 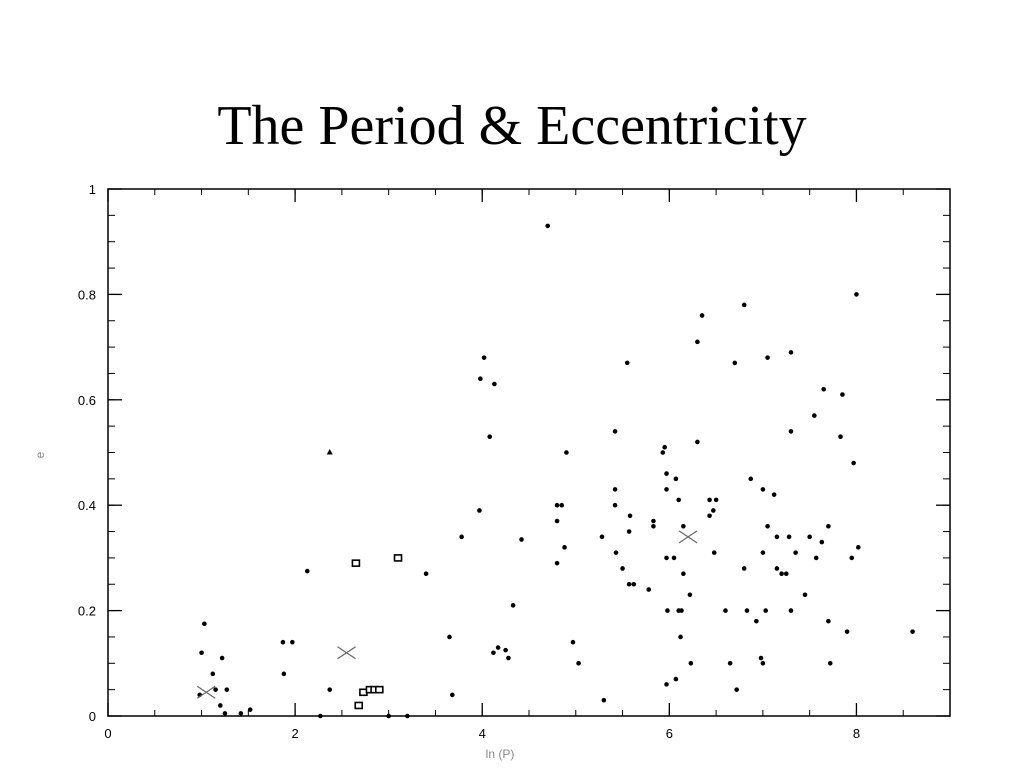 I want to click on x-tick-labels: 0 2 4 6 8, so click(x=482, y=733).